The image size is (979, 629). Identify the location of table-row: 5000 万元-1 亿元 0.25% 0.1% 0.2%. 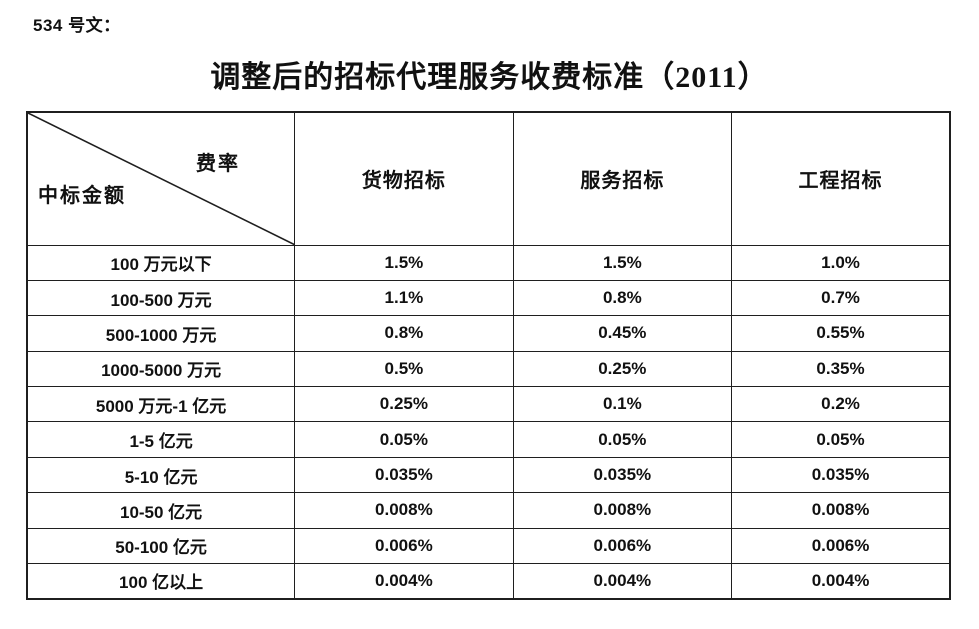
(488, 404).